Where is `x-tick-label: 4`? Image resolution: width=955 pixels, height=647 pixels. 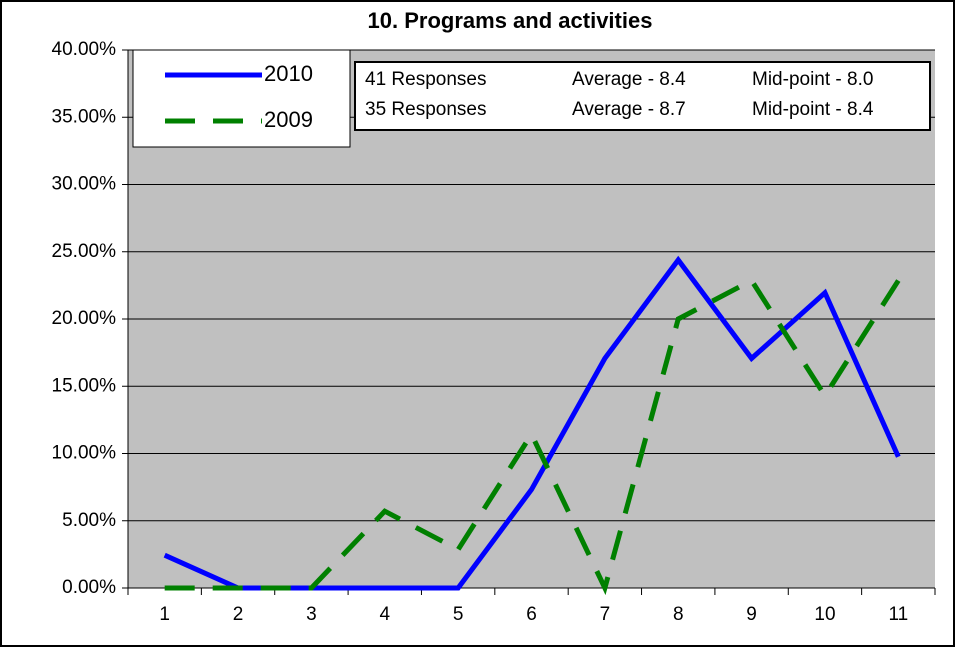 x-tick-label: 4 is located at coordinates (384, 614).